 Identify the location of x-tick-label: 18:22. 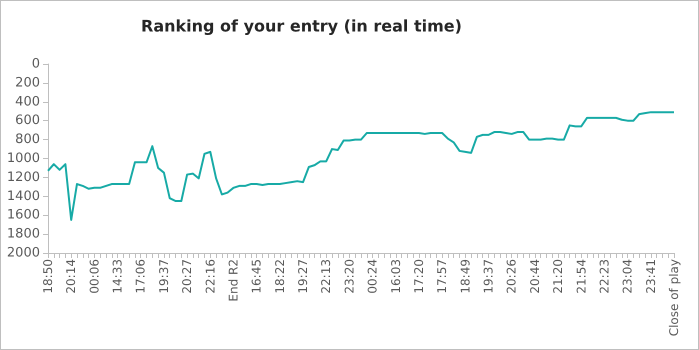
(279, 276).